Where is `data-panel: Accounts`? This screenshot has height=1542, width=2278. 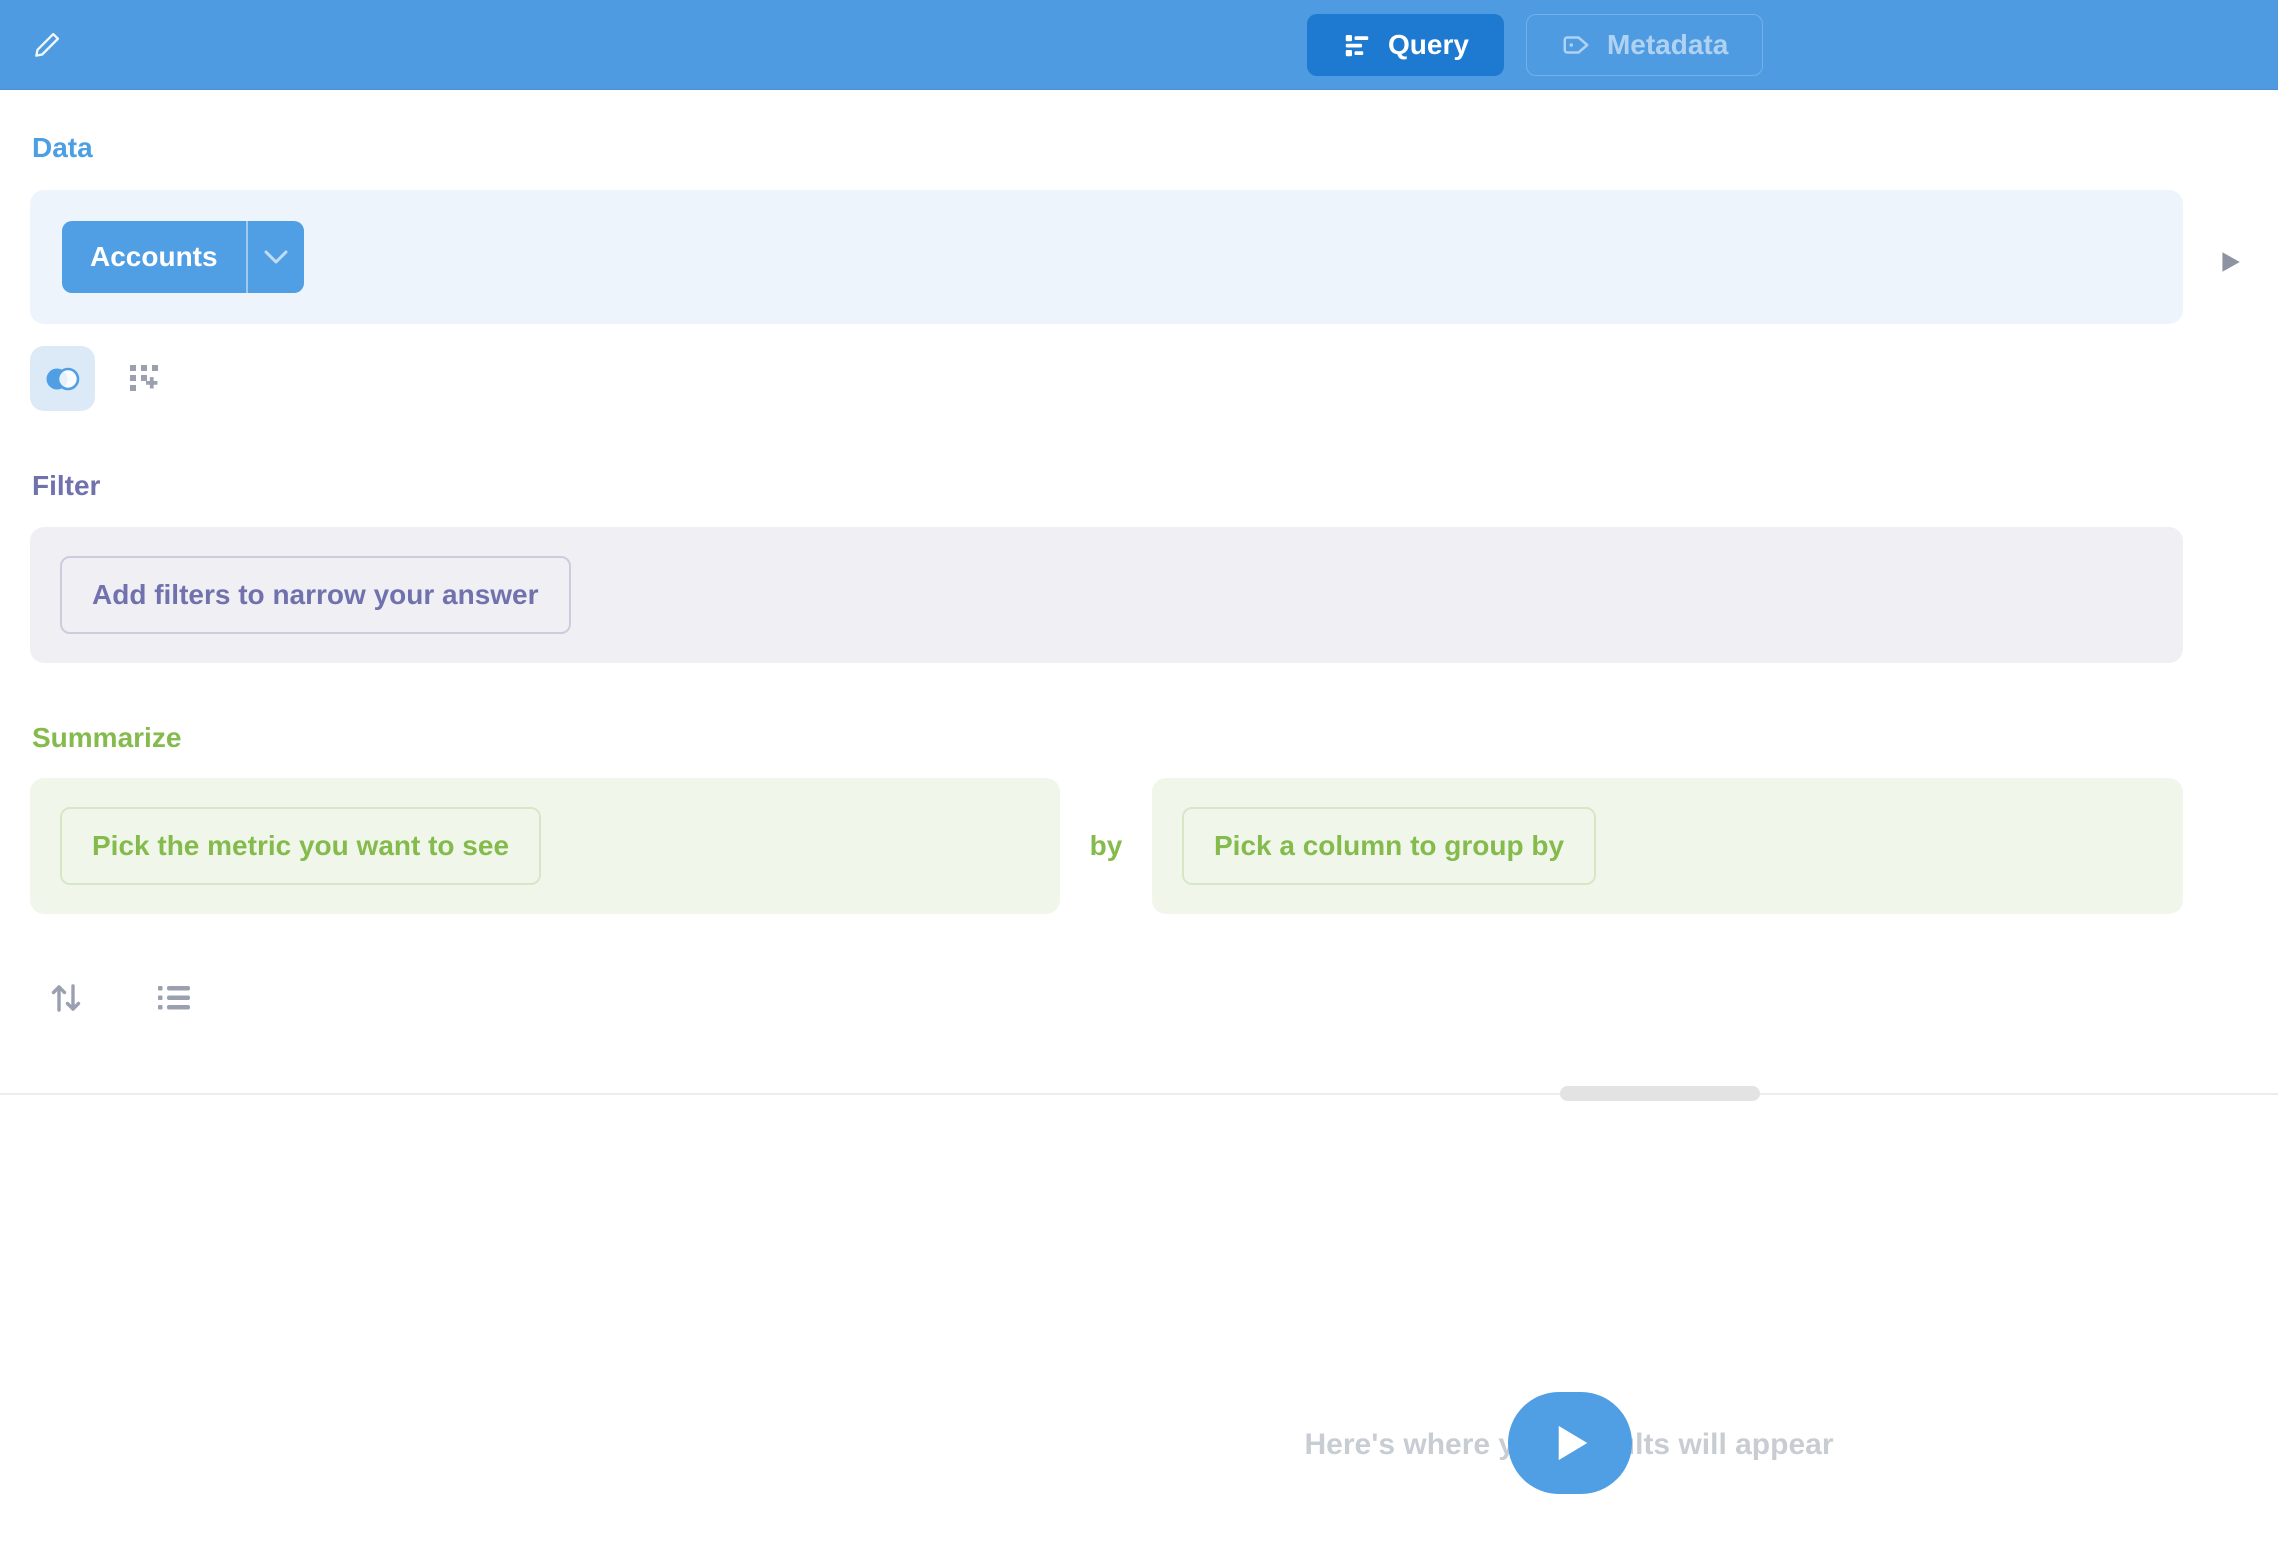 data-panel: Accounts is located at coordinates (1106, 257).